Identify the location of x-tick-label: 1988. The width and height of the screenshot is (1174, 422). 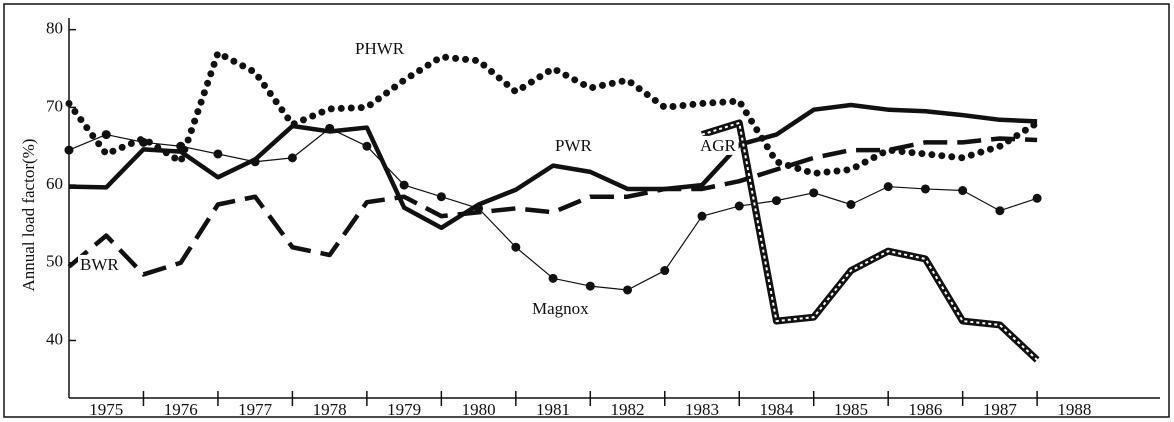
(1074, 409).